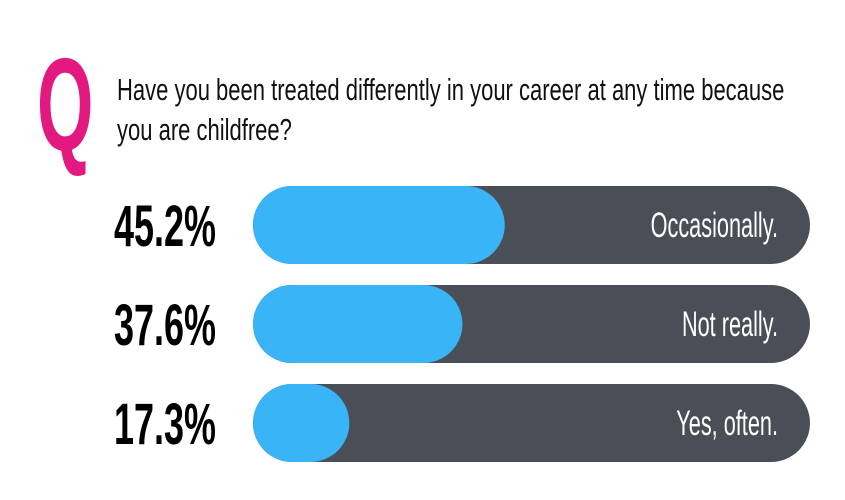 The image size is (845, 500). I want to click on chart-title: you are childfree?, so click(204, 129).